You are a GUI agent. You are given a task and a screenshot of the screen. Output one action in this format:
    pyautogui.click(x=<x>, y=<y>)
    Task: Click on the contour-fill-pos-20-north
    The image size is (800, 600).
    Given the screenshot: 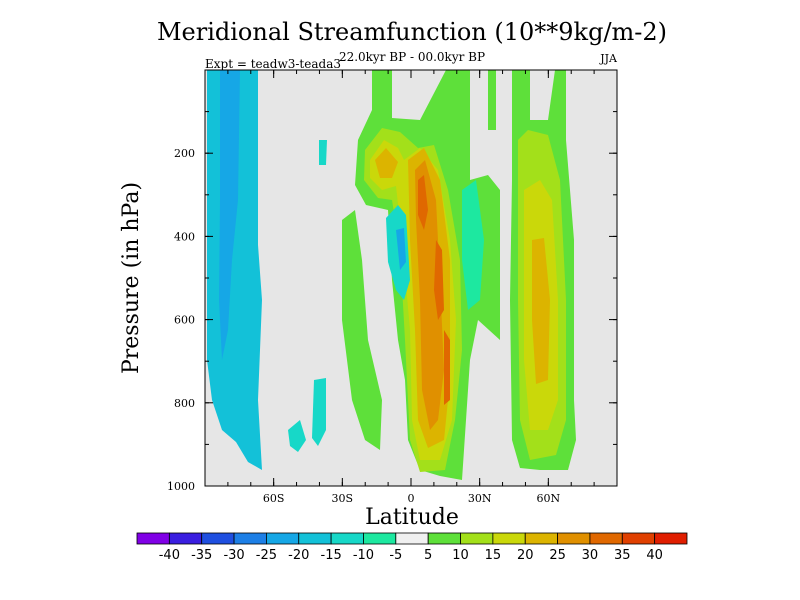 What is the action you would take?
    pyautogui.click(x=541, y=311)
    